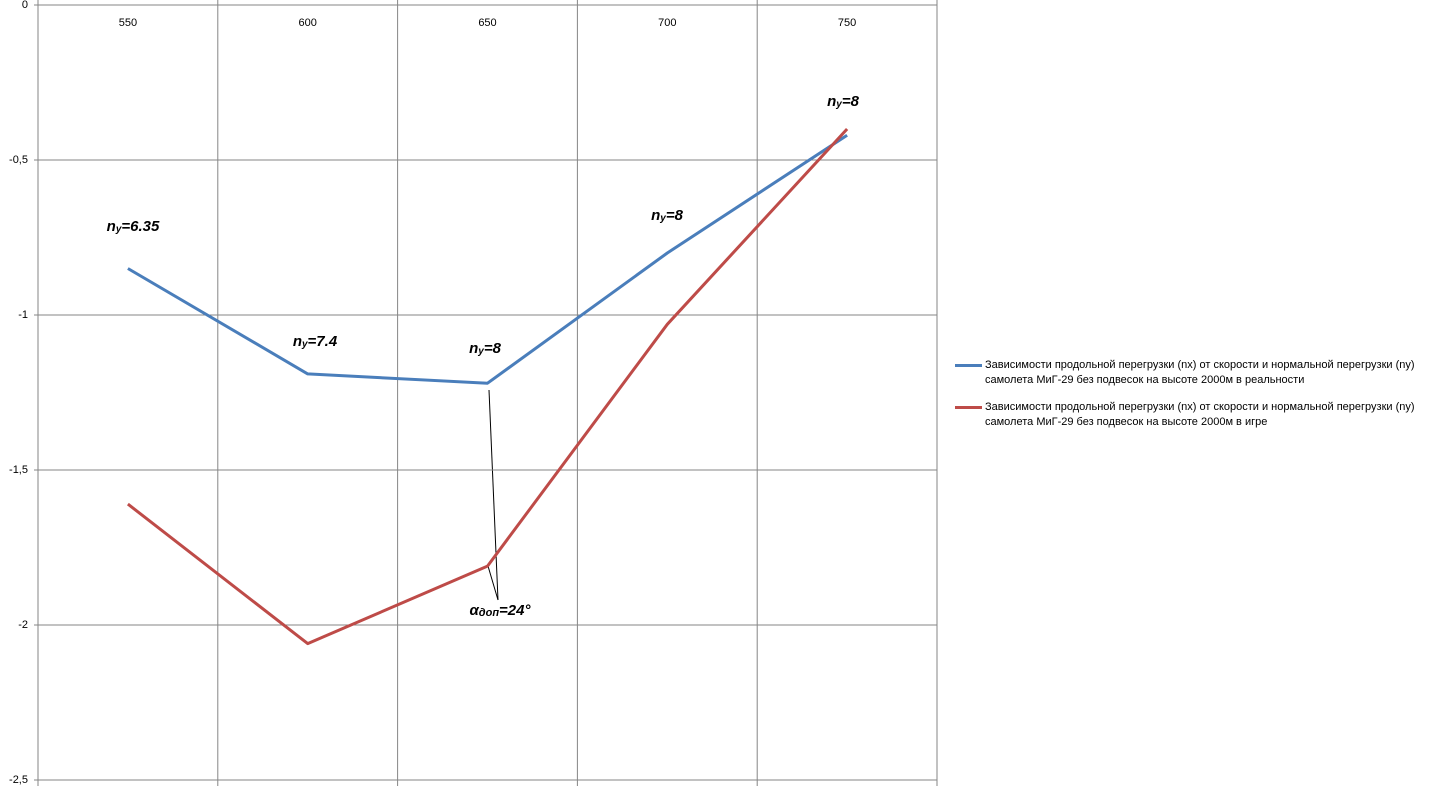 This screenshot has height=791, width=1441. I want to click on x-tick-label: 750, so click(847, 23).